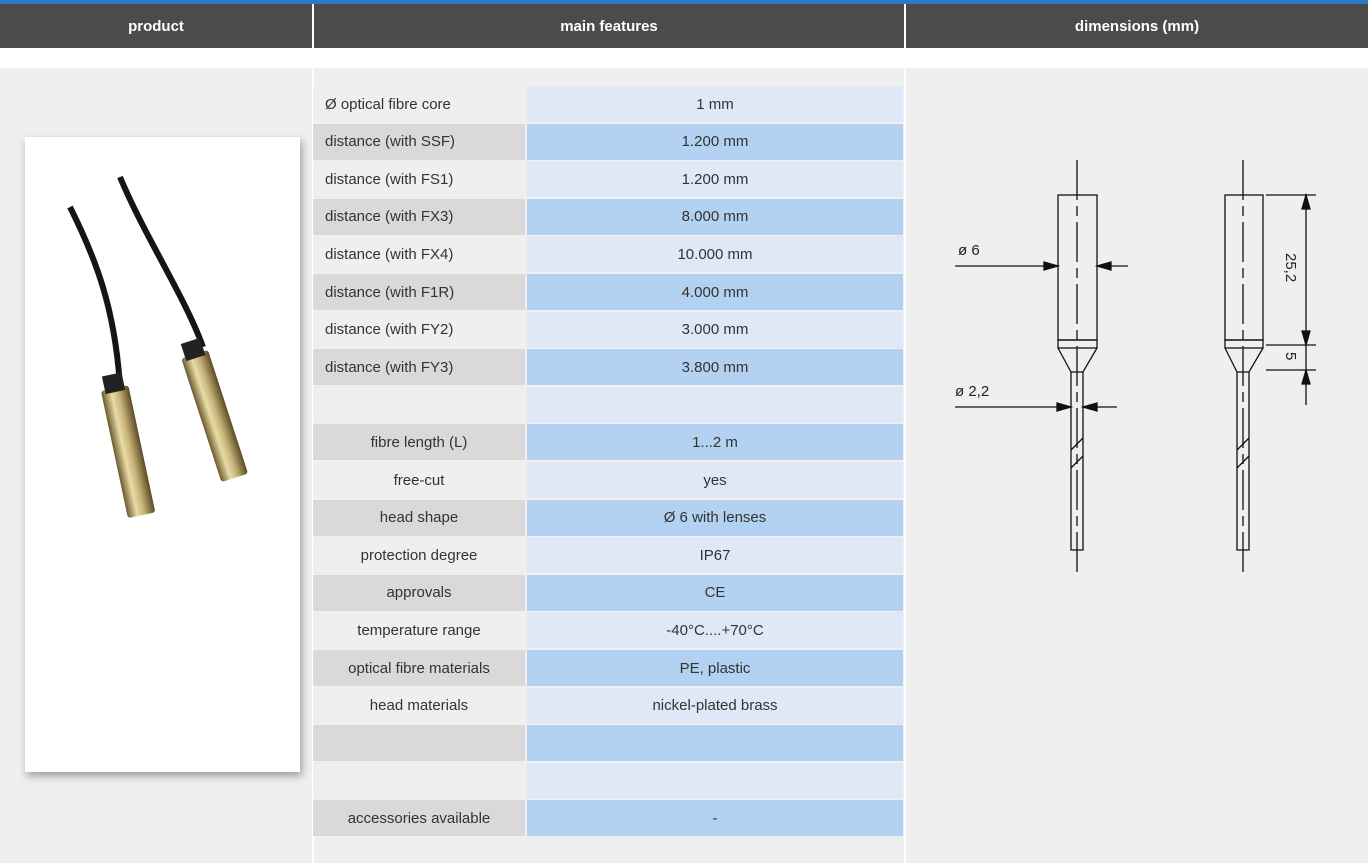  Describe the element at coordinates (715, 480) in the screenshot. I see `feature-value: yes` at that location.